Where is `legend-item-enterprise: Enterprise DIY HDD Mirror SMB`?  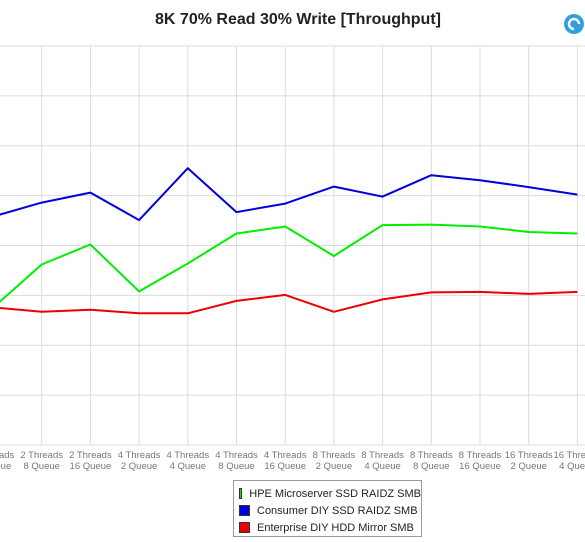
legend-item-enterprise: Enterprise DIY HDD Mirror SMB is located at coordinates (330, 527).